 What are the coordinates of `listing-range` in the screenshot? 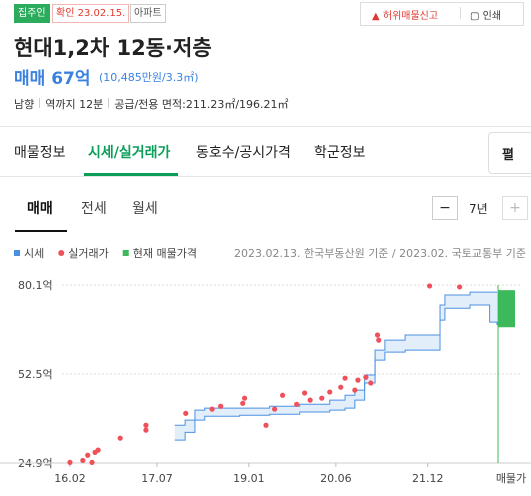 It's located at (506, 309).